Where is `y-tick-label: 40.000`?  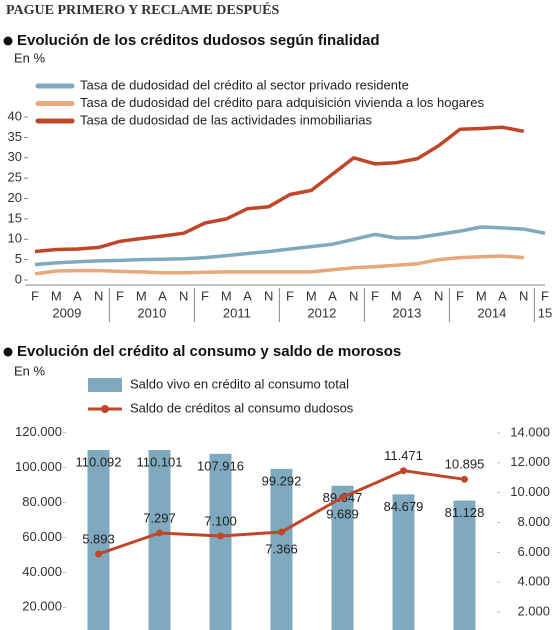
y-tick-label: 40.000 is located at coordinates (42, 571).